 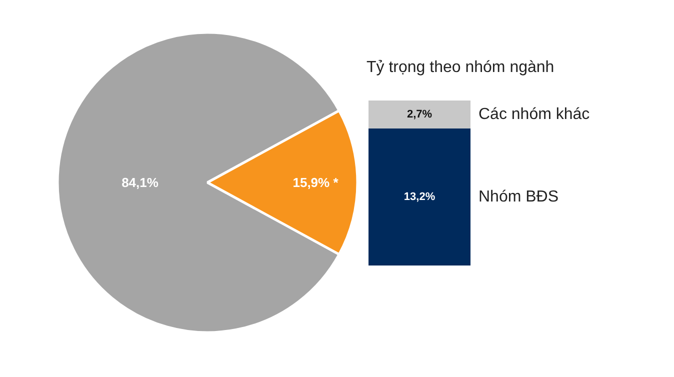 What do you see at coordinates (460, 67) in the screenshot?
I see `chart-title: Tỷ trọng theo nhóm ngành` at bounding box center [460, 67].